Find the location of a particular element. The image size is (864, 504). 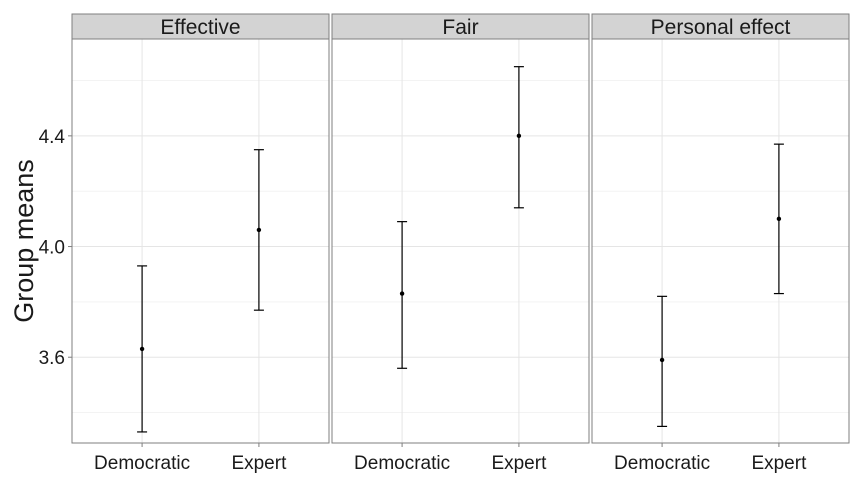

y-tick-label: 3.6 is located at coordinates (52, 358).